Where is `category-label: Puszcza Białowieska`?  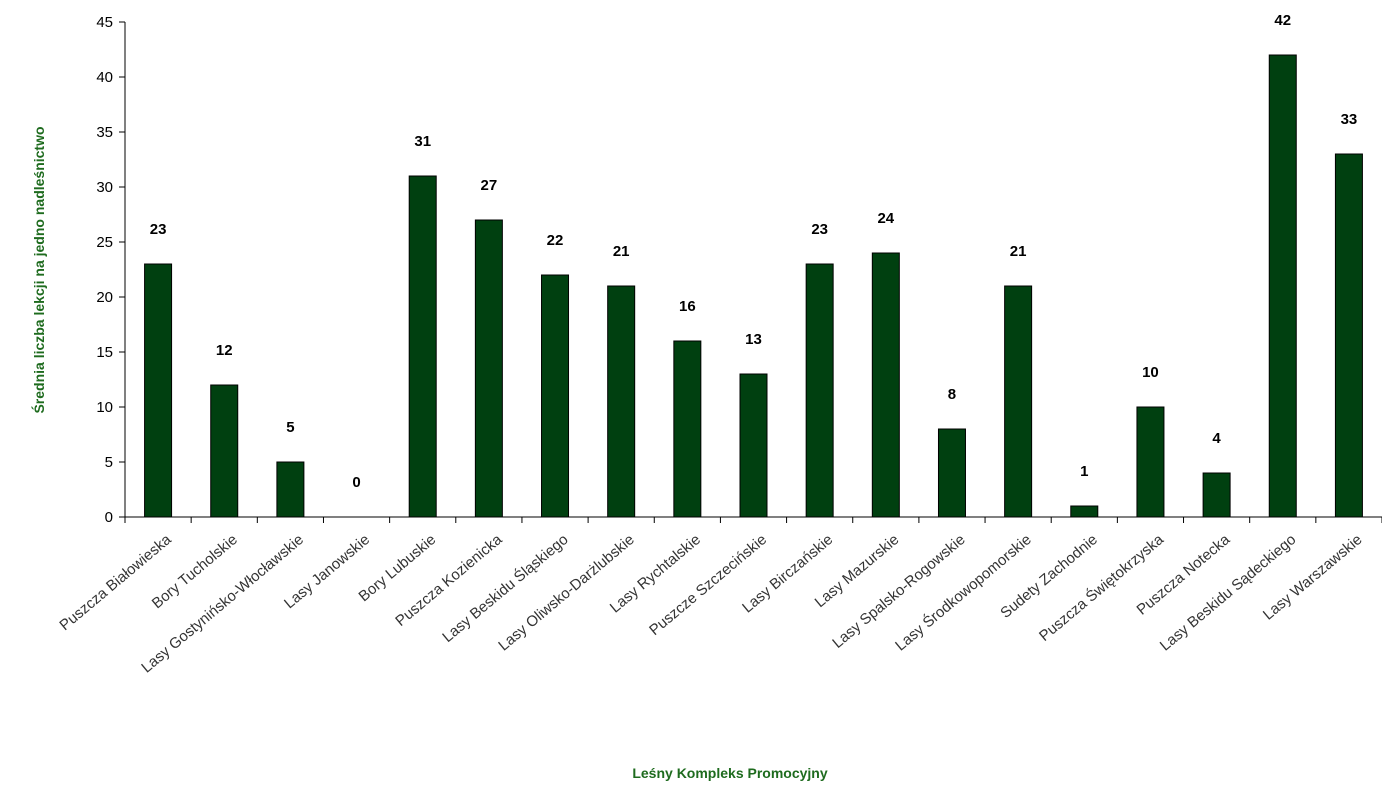
category-label: Puszcza Białowieska is located at coordinates (115, 582).